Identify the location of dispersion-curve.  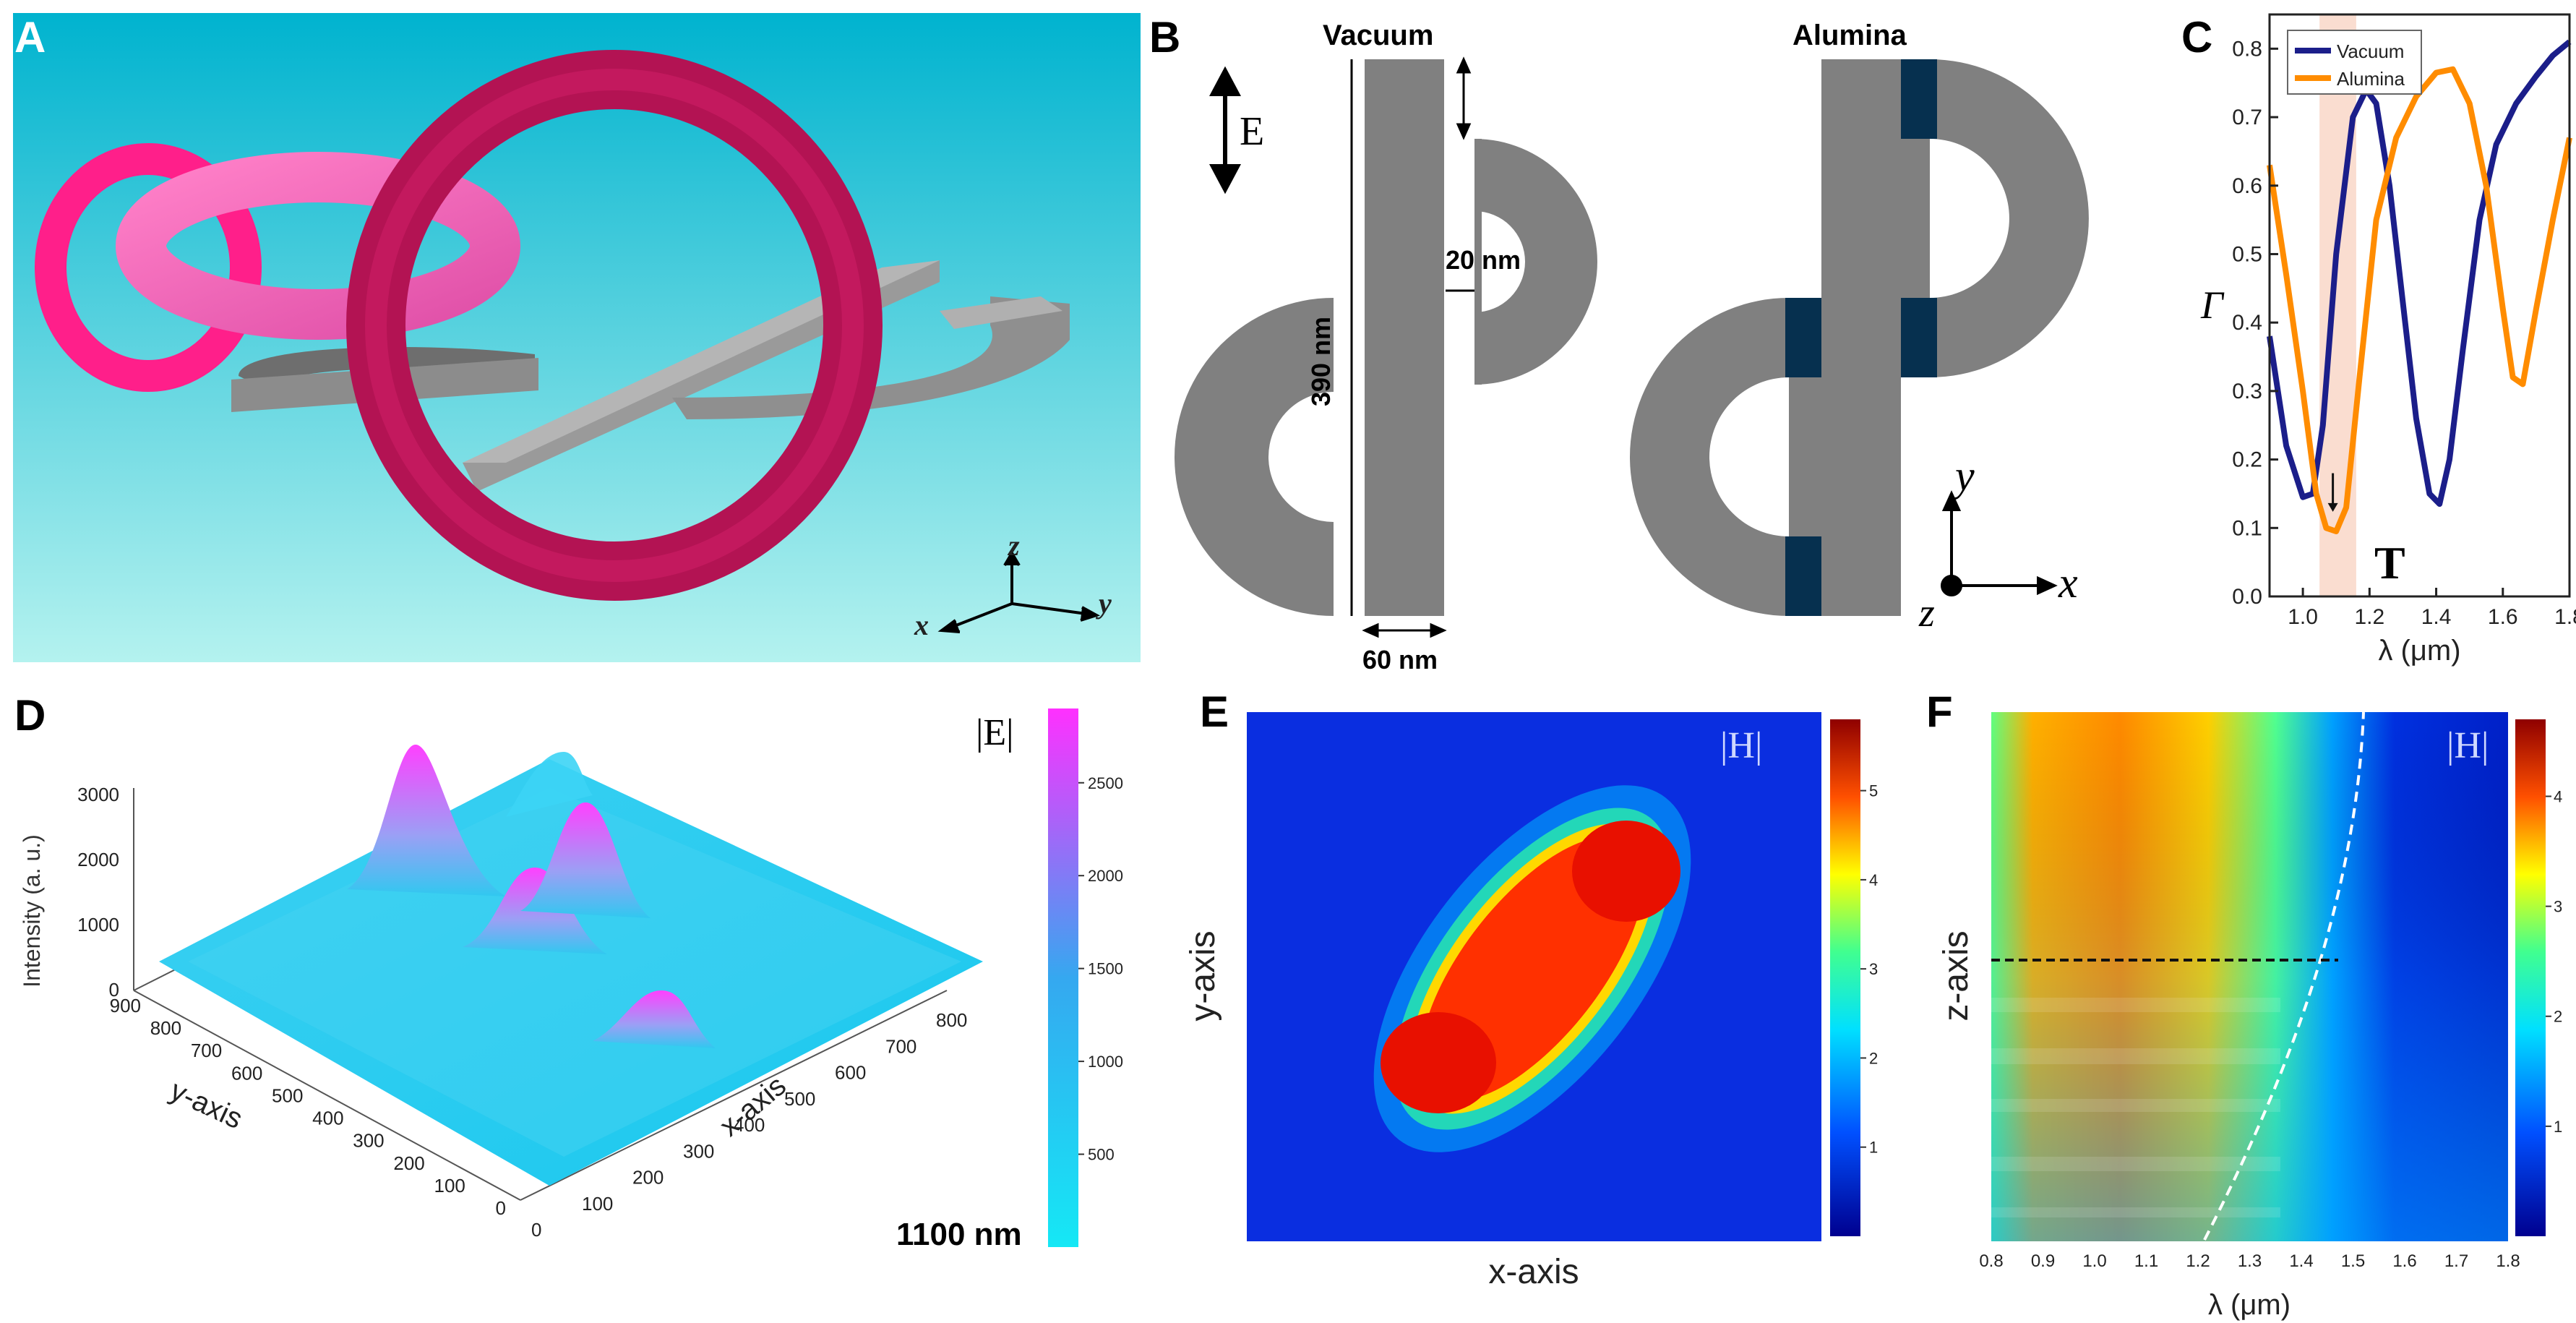
(2284, 976).